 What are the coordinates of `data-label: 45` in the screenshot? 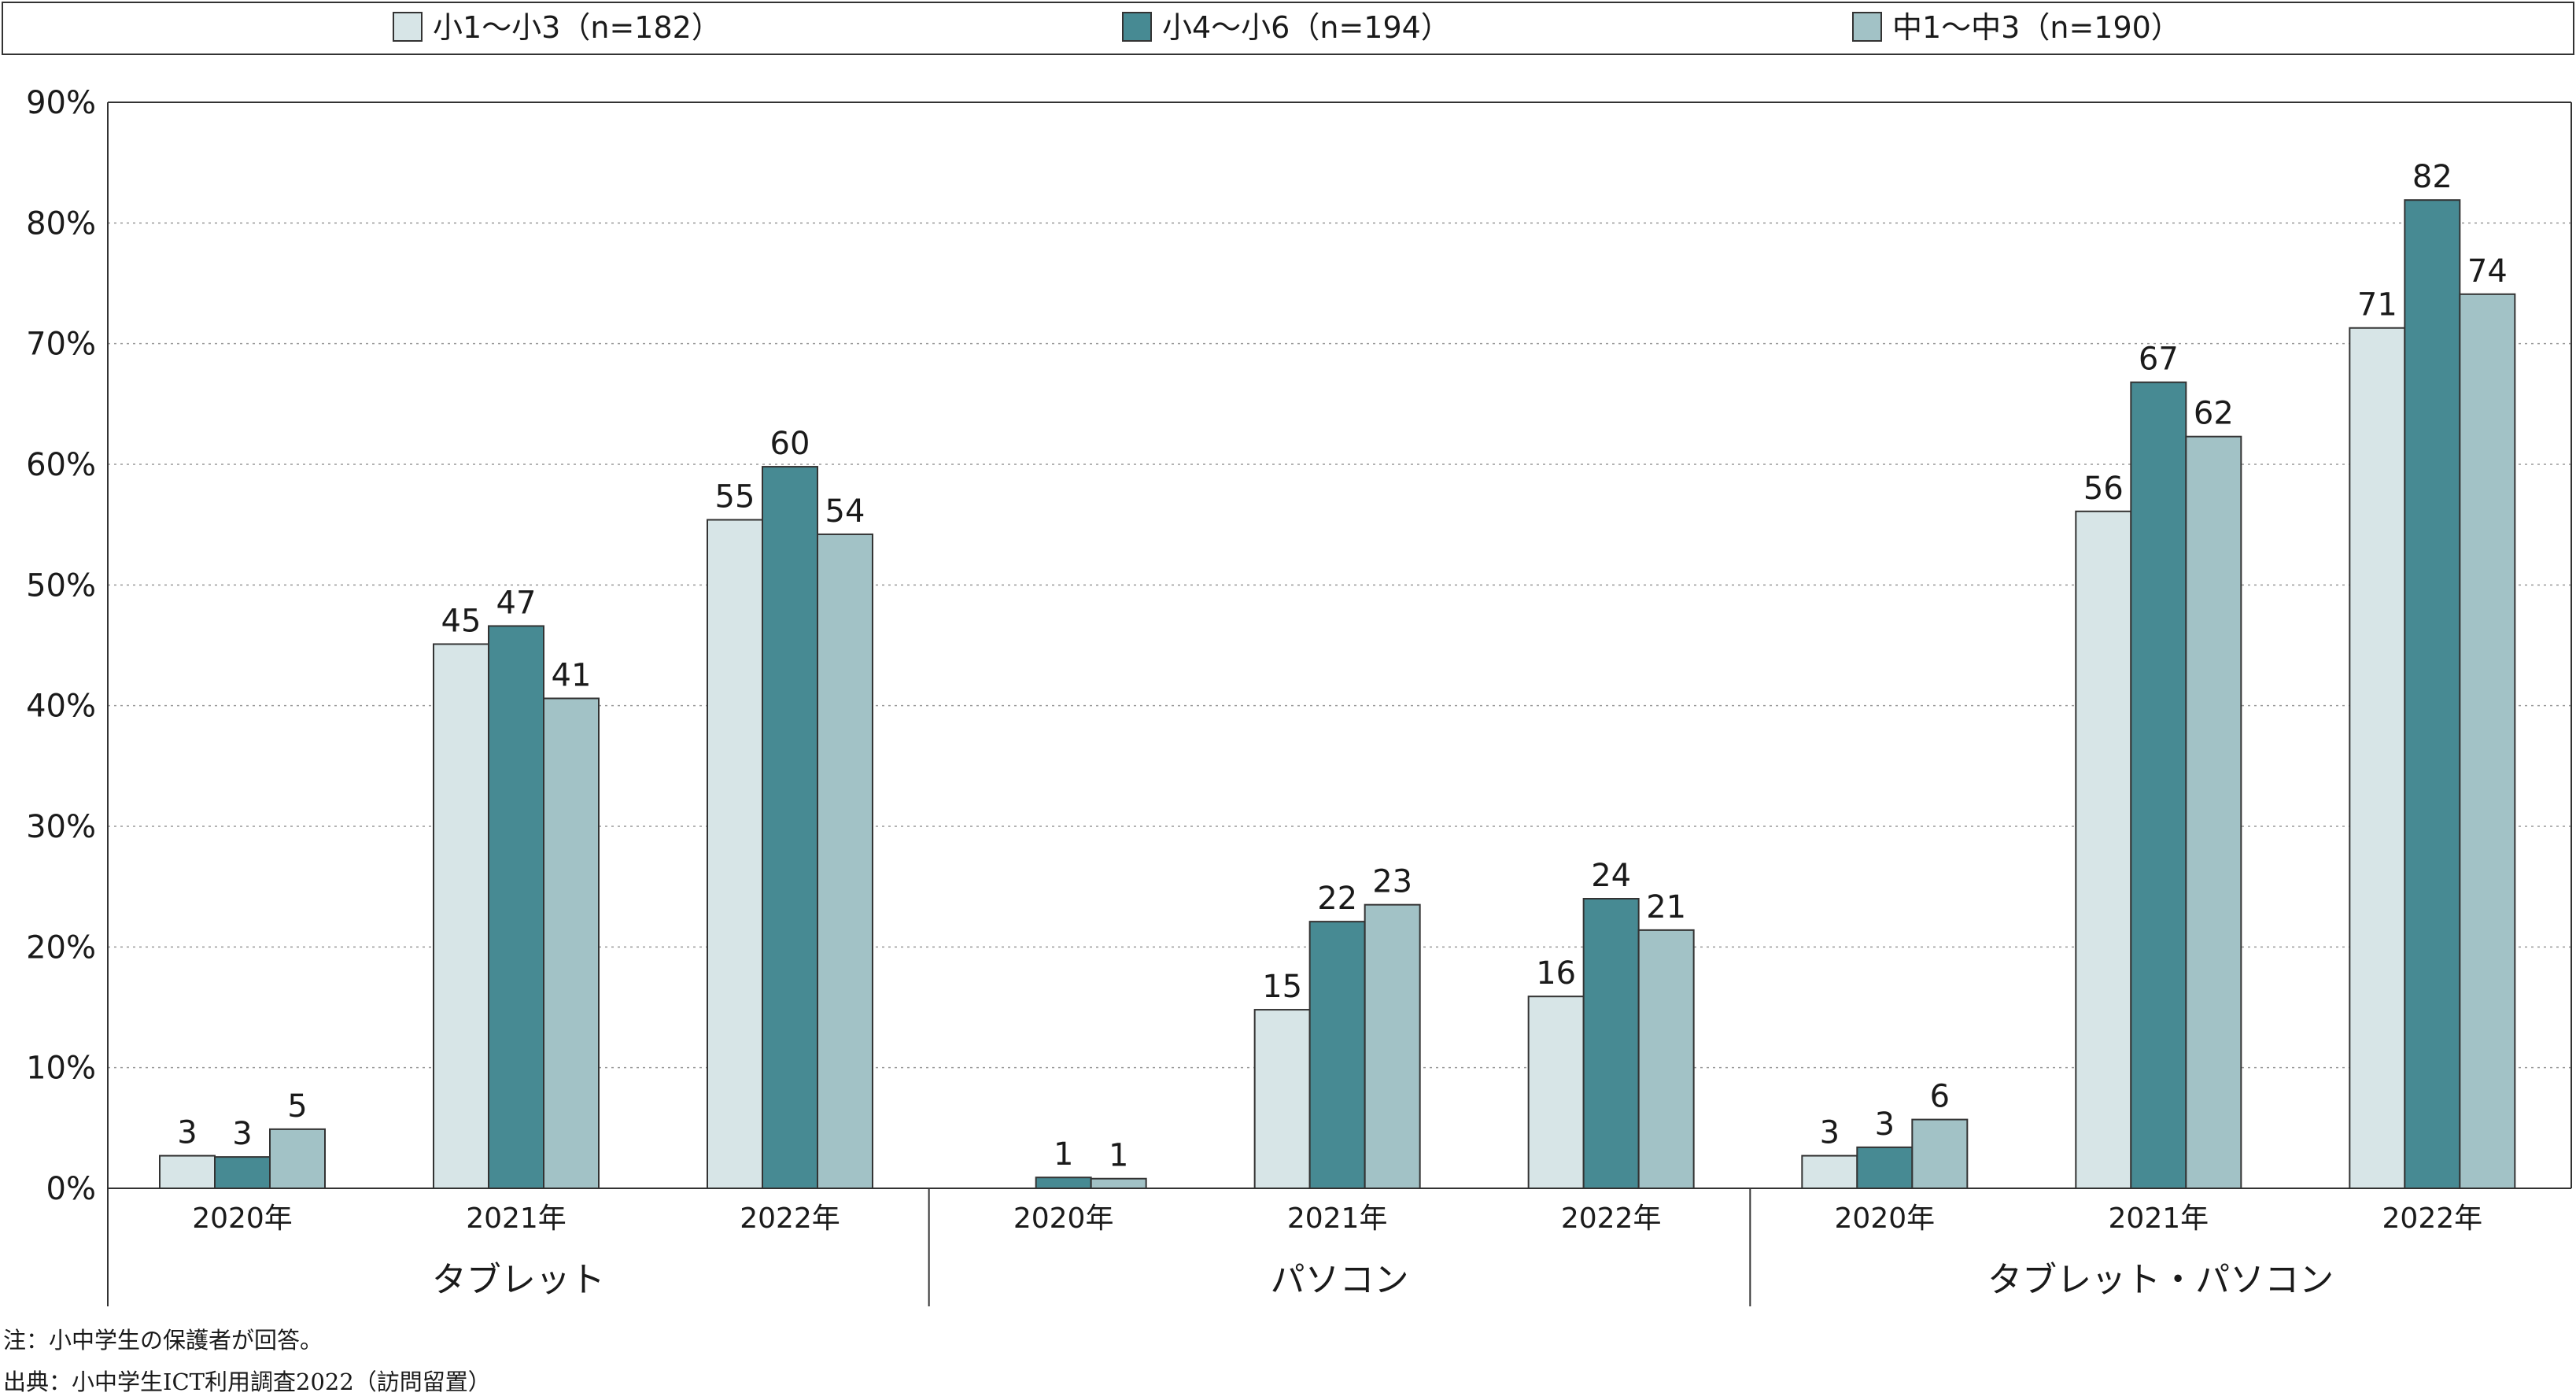 It's located at (462, 621).